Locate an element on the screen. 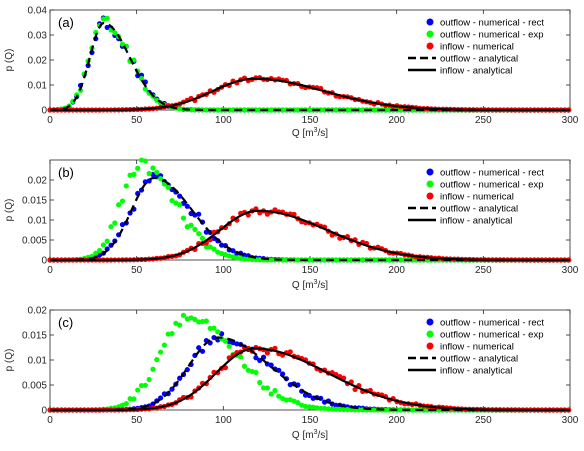  y-tick-label: 0.015 is located at coordinates (34, 336).